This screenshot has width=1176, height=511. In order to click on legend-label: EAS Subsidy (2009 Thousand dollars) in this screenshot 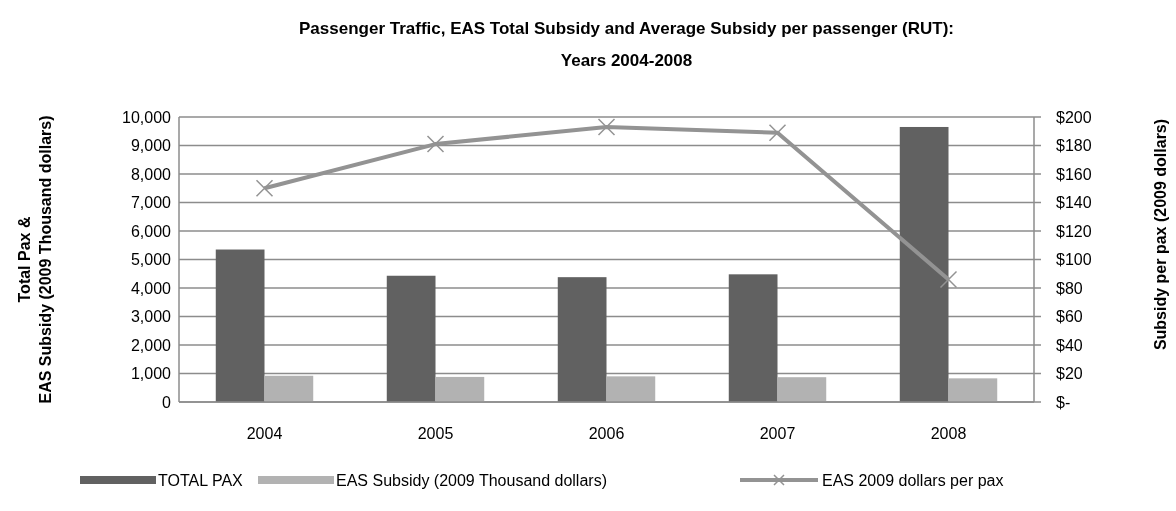, I will do `click(471, 480)`.